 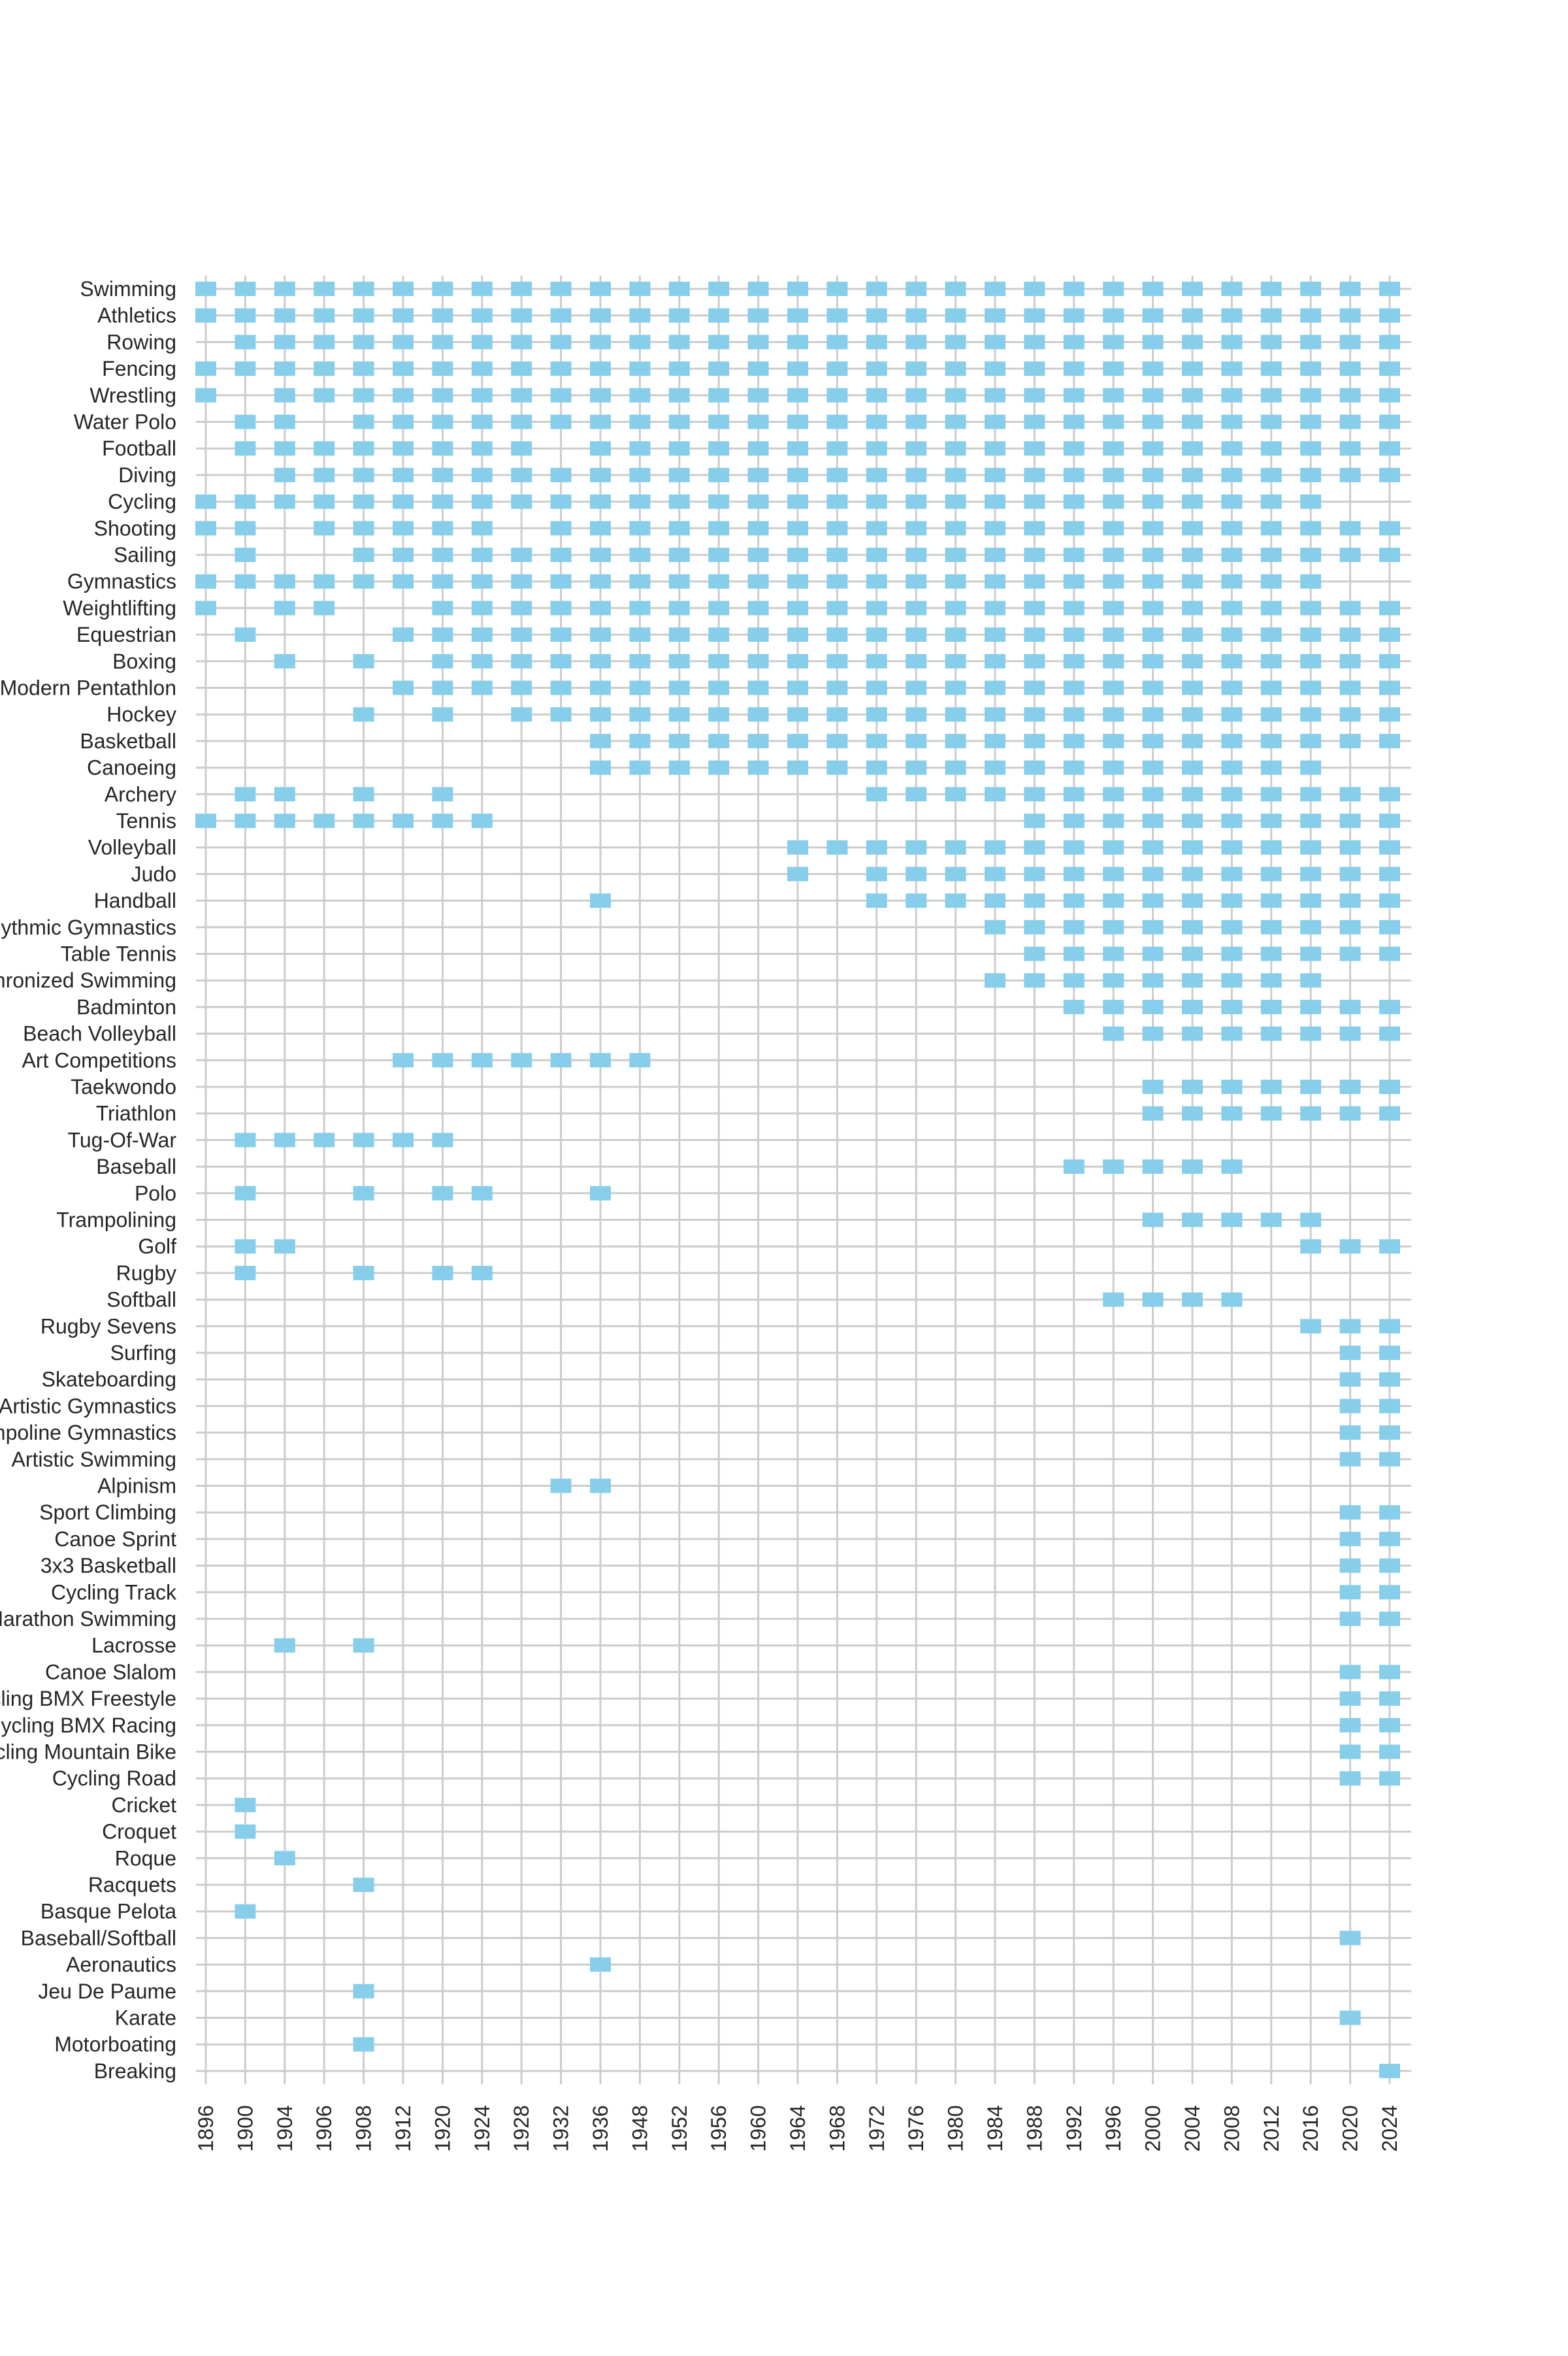 What do you see at coordinates (956, 2128) in the screenshot?
I see `year-label: 1980` at bounding box center [956, 2128].